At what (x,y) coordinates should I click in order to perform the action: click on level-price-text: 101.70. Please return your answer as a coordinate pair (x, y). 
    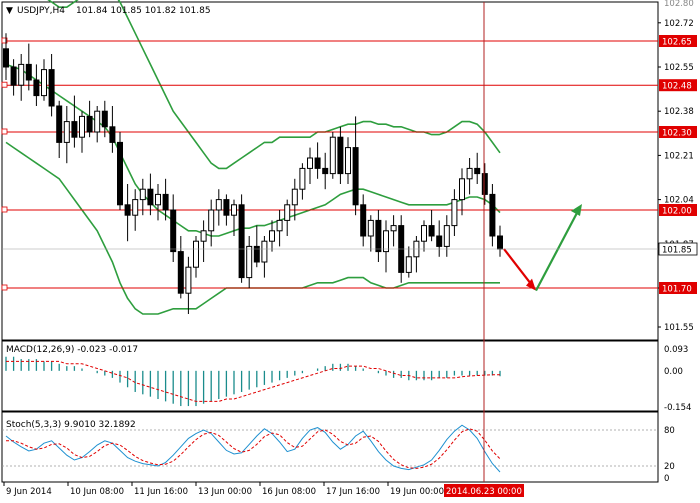
    Looking at the image, I should click on (677, 290).